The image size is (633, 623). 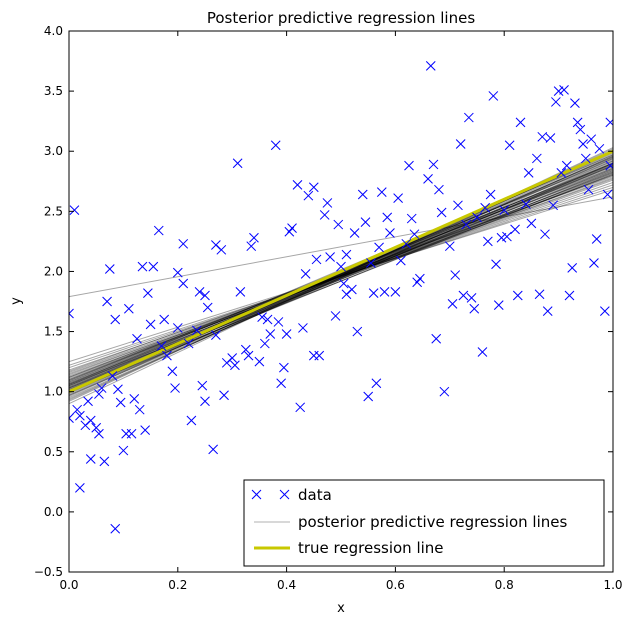 What do you see at coordinates (53, 512) in the screenshot?
I see `y-tick-label: 0.0` at bounding box center [53, 512].